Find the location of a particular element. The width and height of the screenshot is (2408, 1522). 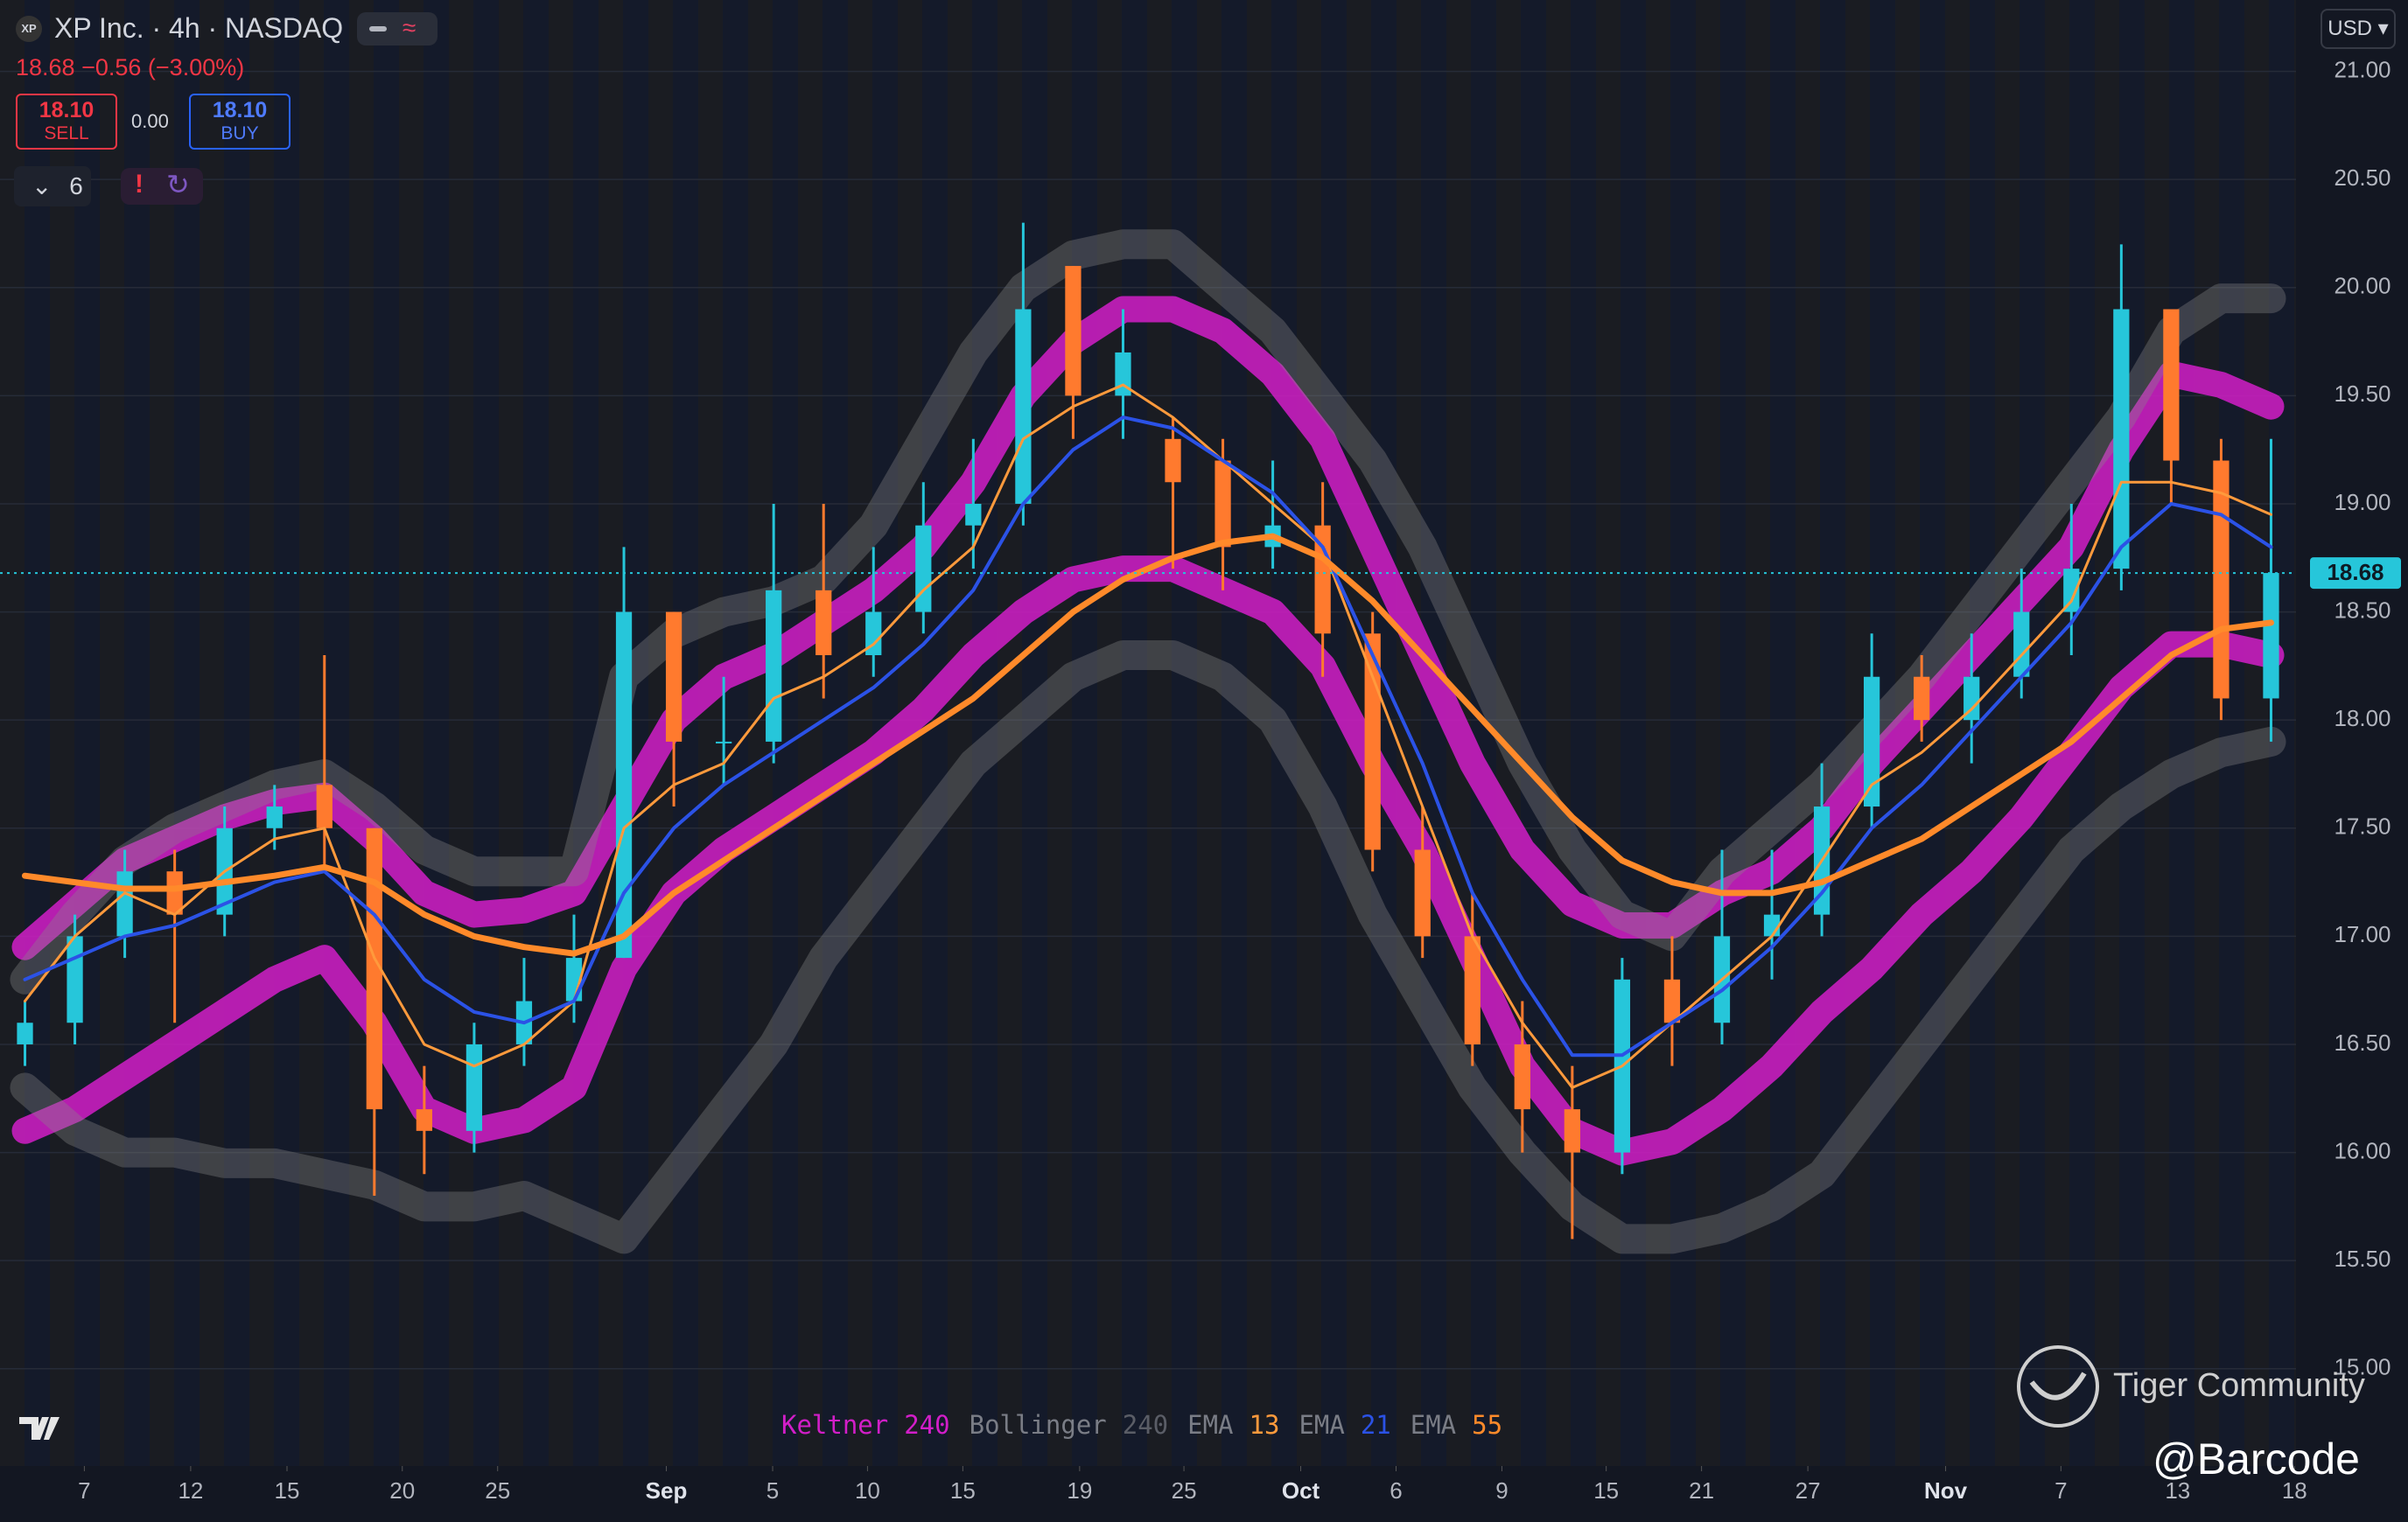

symbol-logo: XP is located at coordinates (29, 29).